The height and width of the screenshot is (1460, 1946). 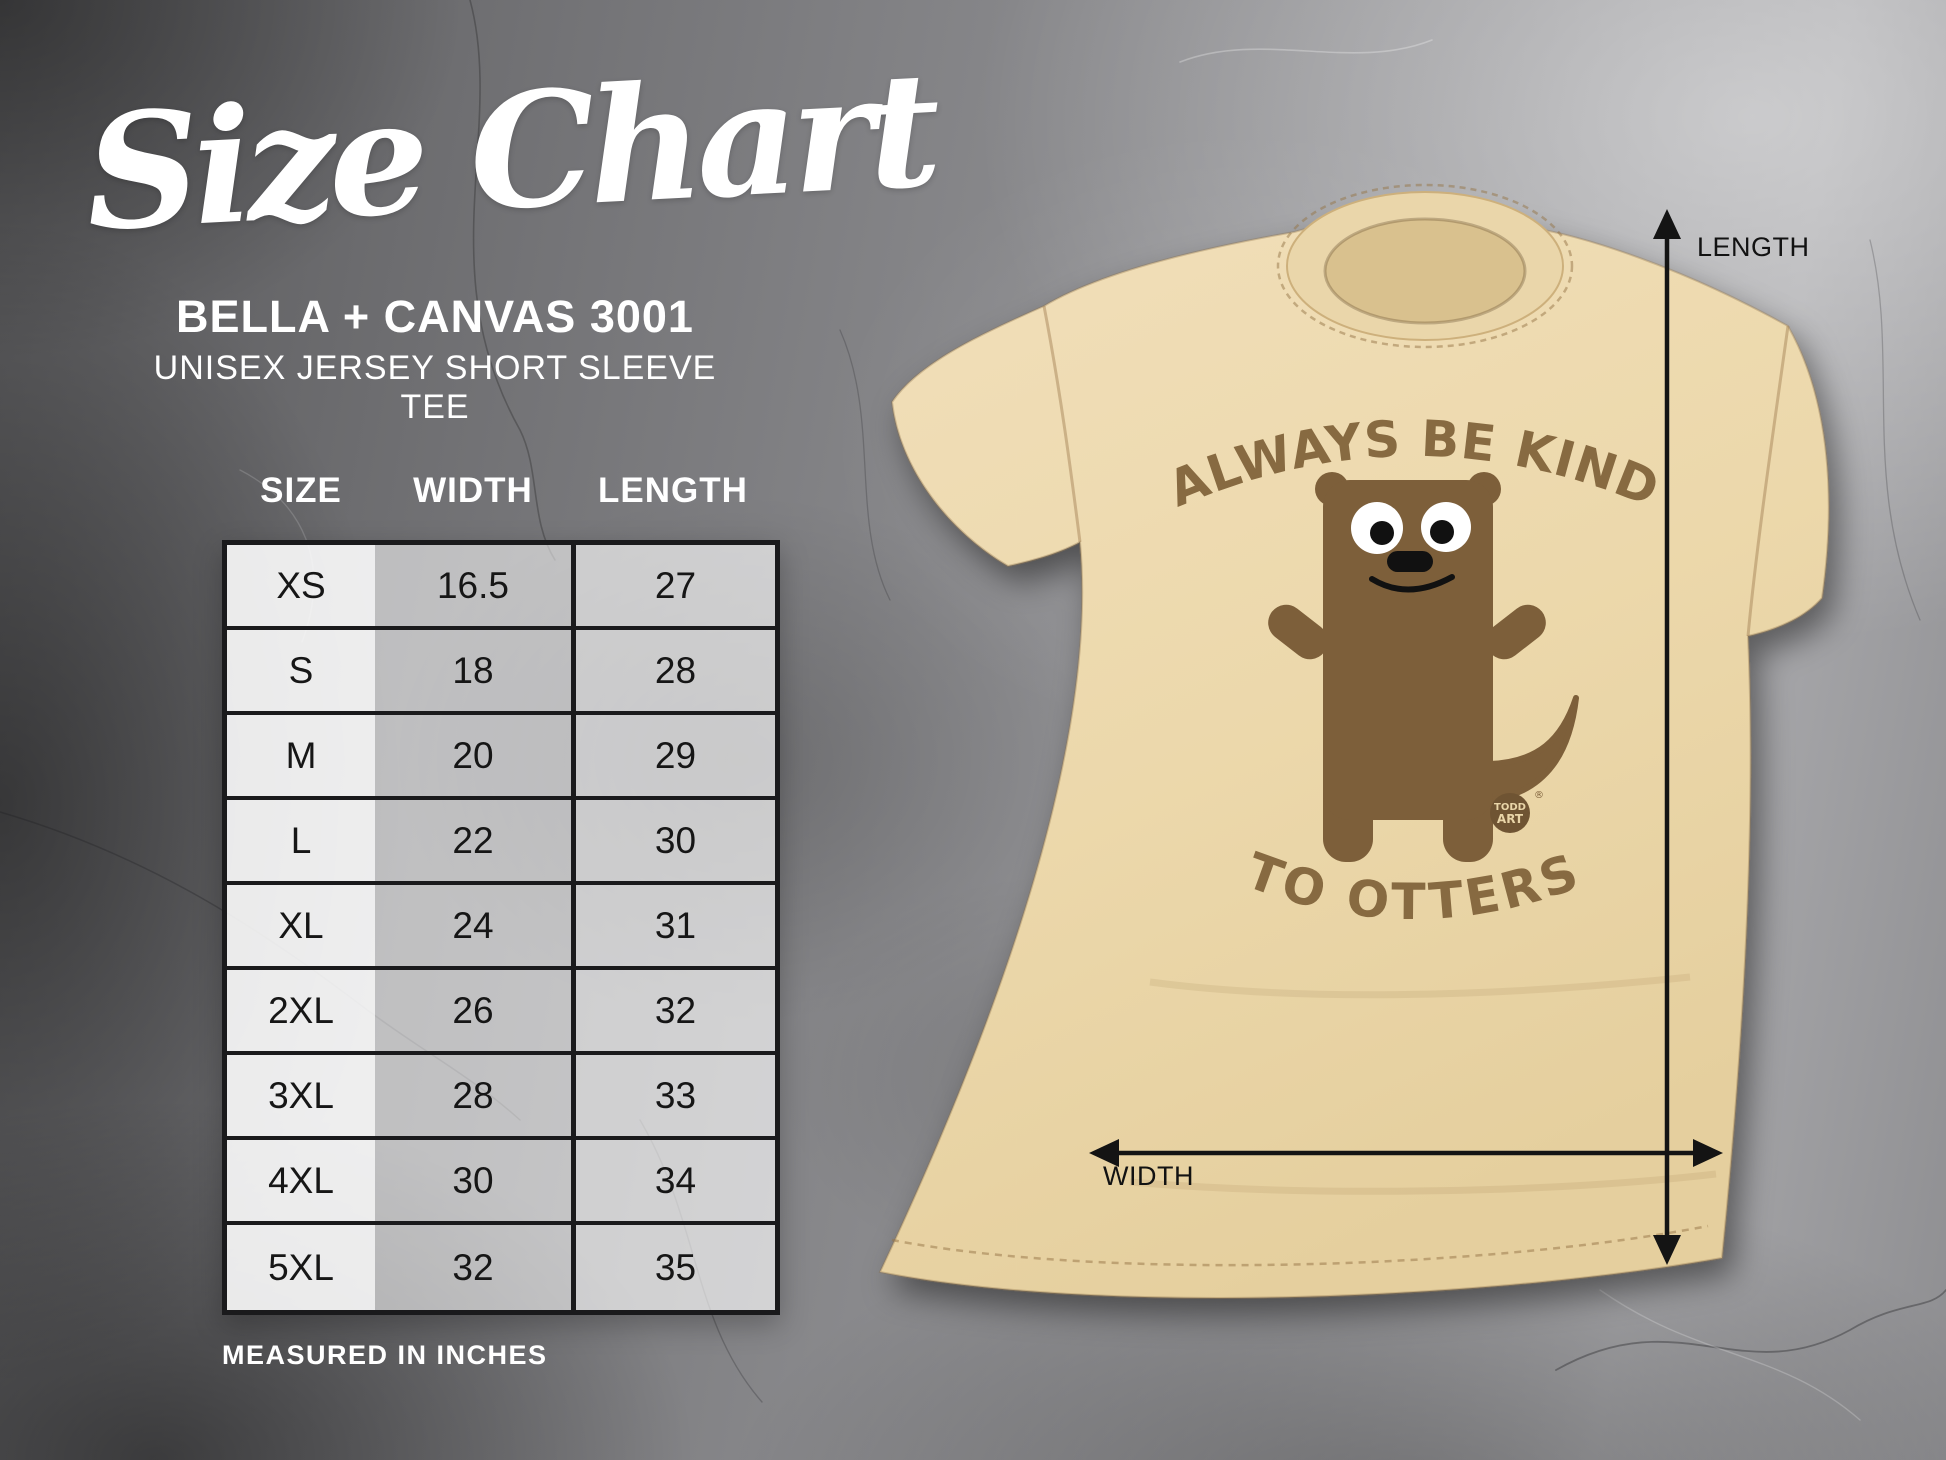 What do you see at coordinates (473, 925) in the screenshot?
I see `cell-width: 24` at bounding box center [473, 925].